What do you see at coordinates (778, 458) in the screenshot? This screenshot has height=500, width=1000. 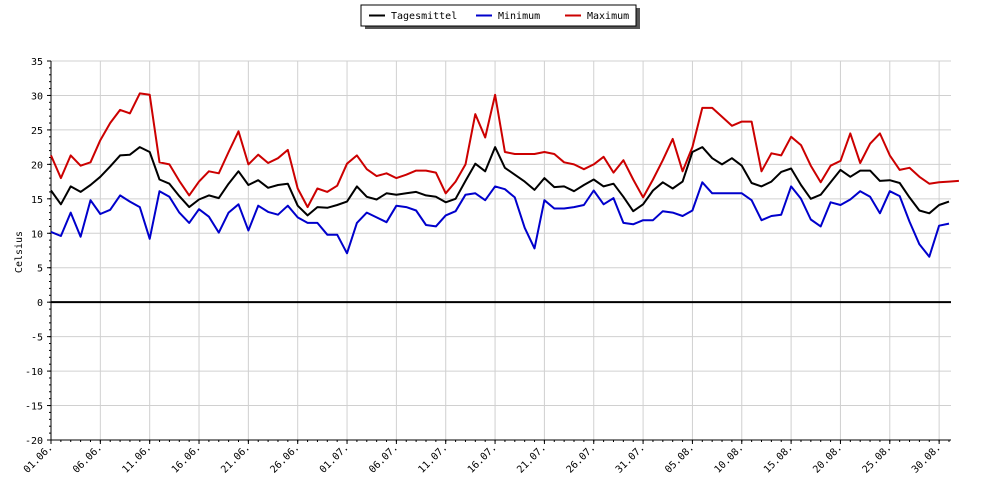 I see `x-tick-label: 15.08.` at bounding box center [778, 458].